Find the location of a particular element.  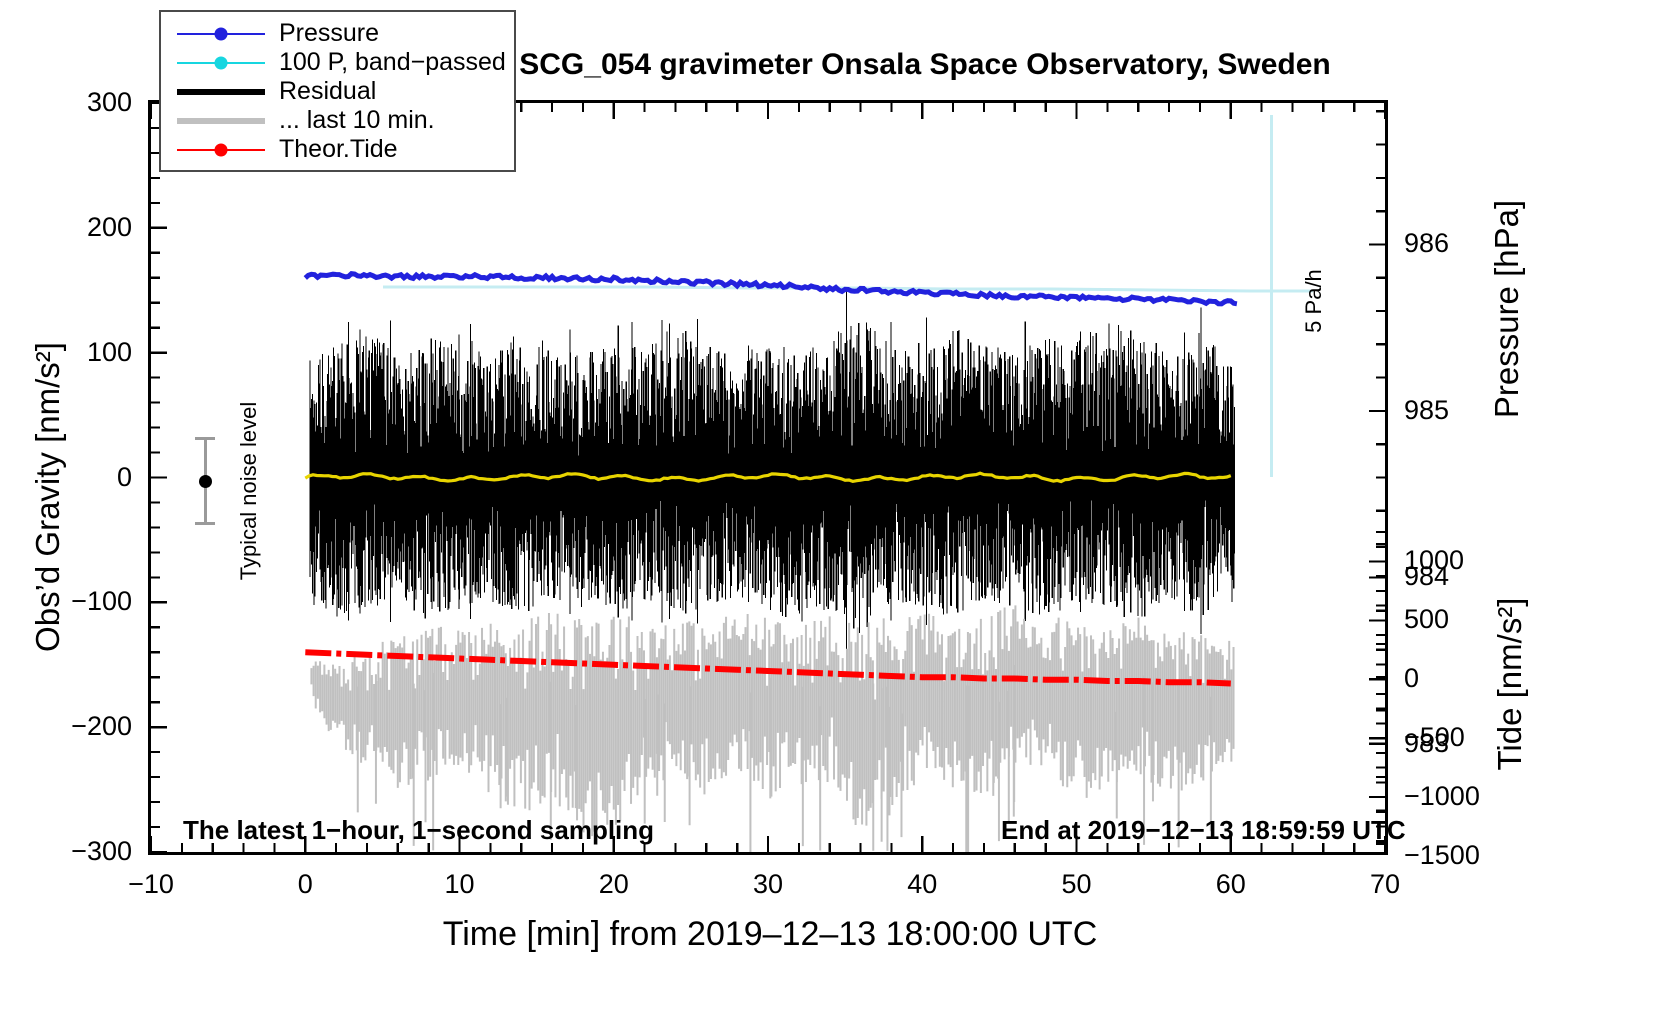

trace-theor-tide is located at coordinates (768, 668).